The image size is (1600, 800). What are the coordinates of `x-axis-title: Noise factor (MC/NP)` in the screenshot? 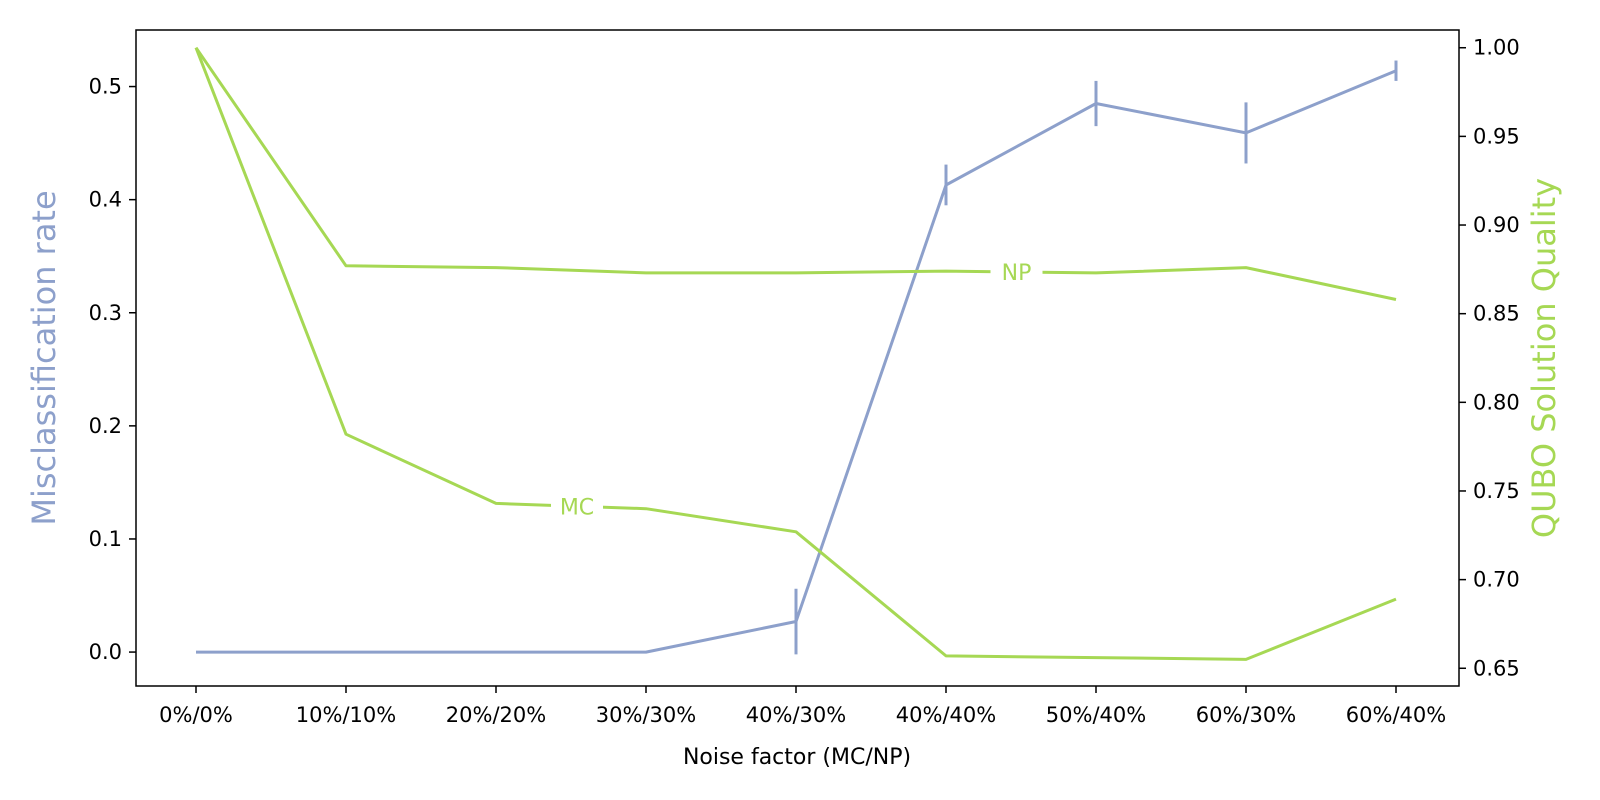 It's located at (797, 757).